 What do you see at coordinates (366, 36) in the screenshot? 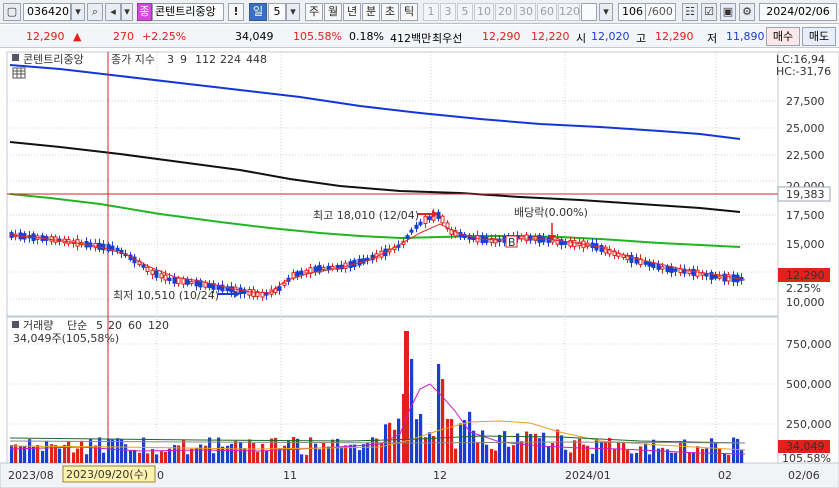
I see `turnover-rate: 0.18%` at bounding box center [366, 36].